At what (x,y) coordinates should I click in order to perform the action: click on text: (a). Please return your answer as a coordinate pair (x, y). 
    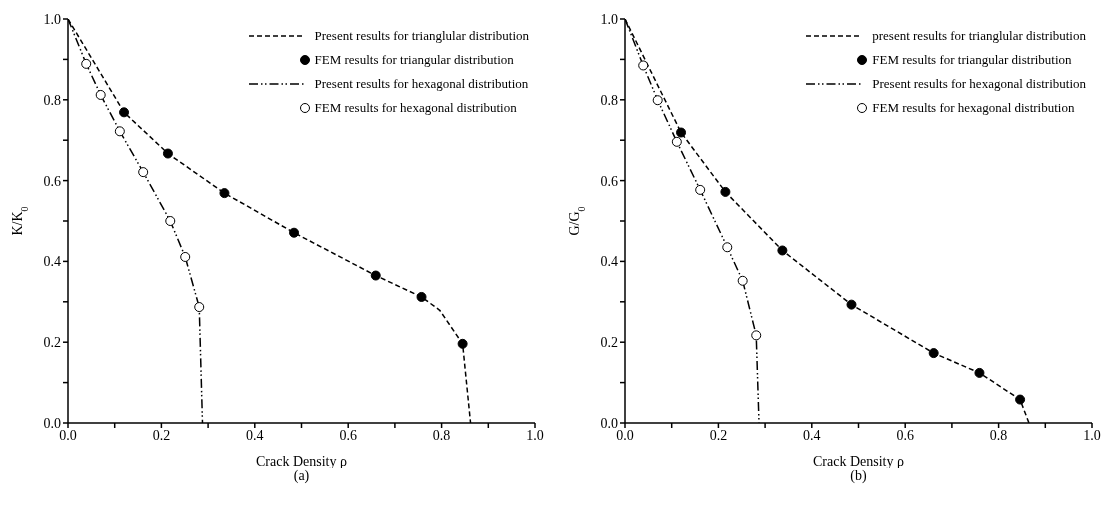
    Looking at the image, I should click on (301, 476).